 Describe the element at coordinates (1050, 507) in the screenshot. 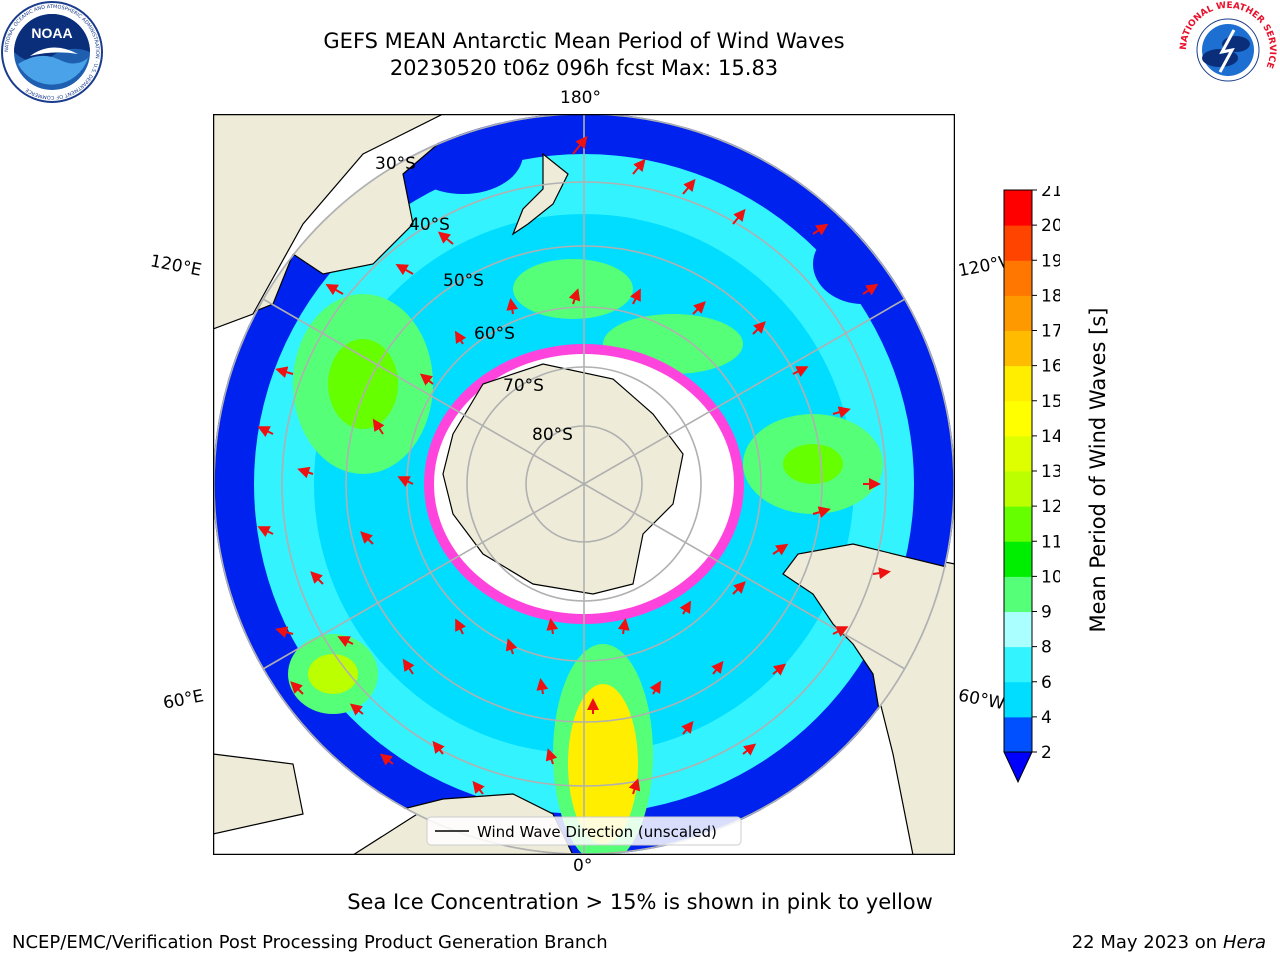

I see `colorbar-tick-label: 12` at that location.